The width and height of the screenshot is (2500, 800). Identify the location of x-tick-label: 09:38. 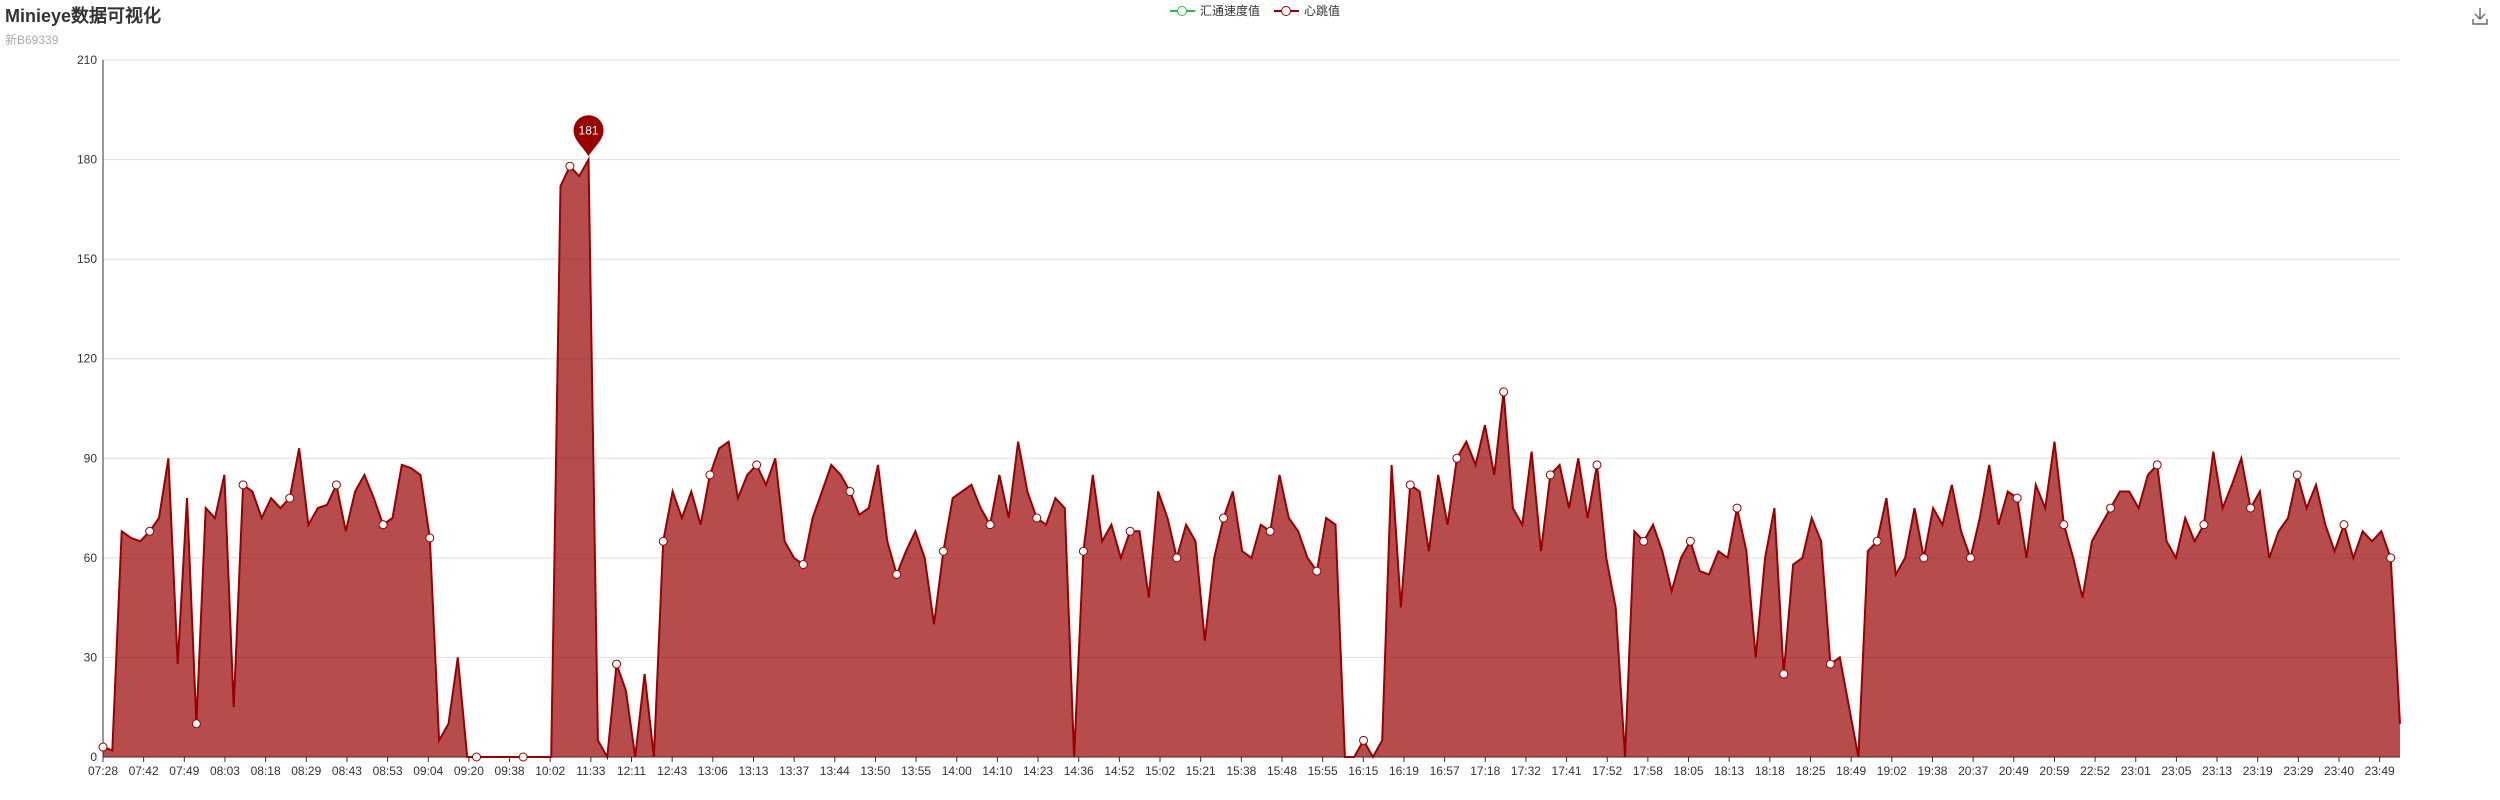
(510, 771).